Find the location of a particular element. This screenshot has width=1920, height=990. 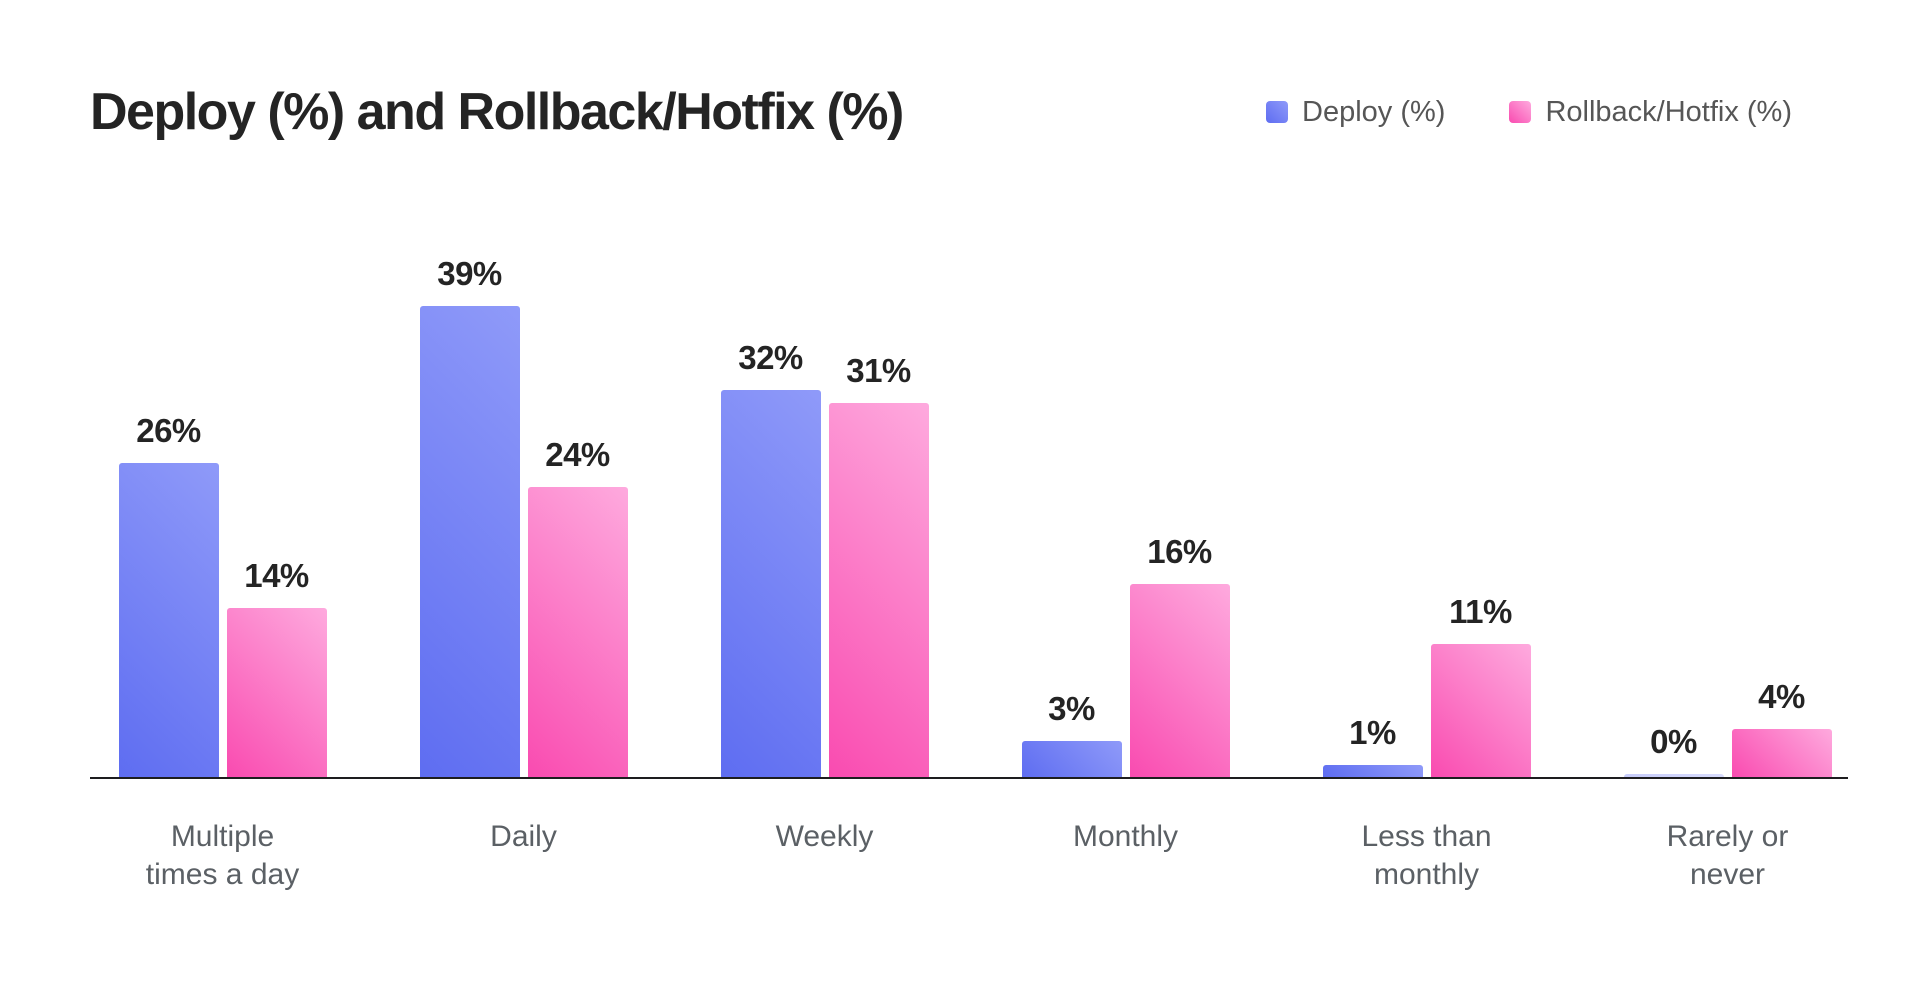

legend-item-rollback: Rollback/Hotfix (%) is located at coordinates (1650, 112).